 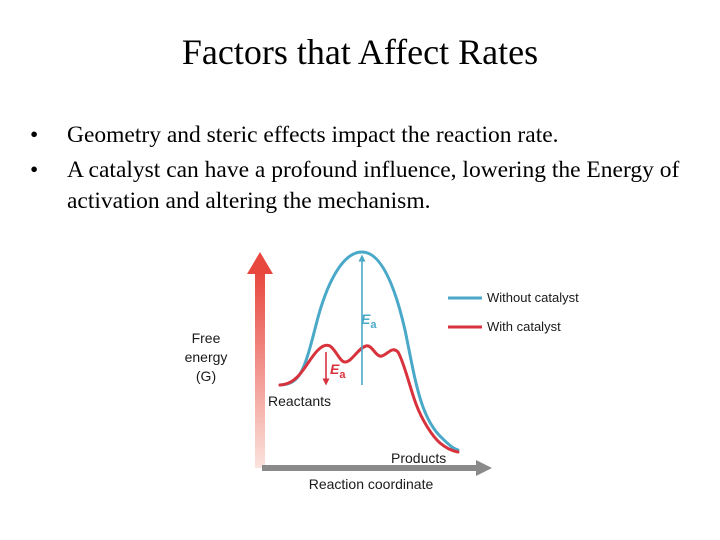 What do you see at coordinates (371, 484) in the screenshot?
I see `x-axis-label: Reaction coordinate` at bounding box center [371, 484].